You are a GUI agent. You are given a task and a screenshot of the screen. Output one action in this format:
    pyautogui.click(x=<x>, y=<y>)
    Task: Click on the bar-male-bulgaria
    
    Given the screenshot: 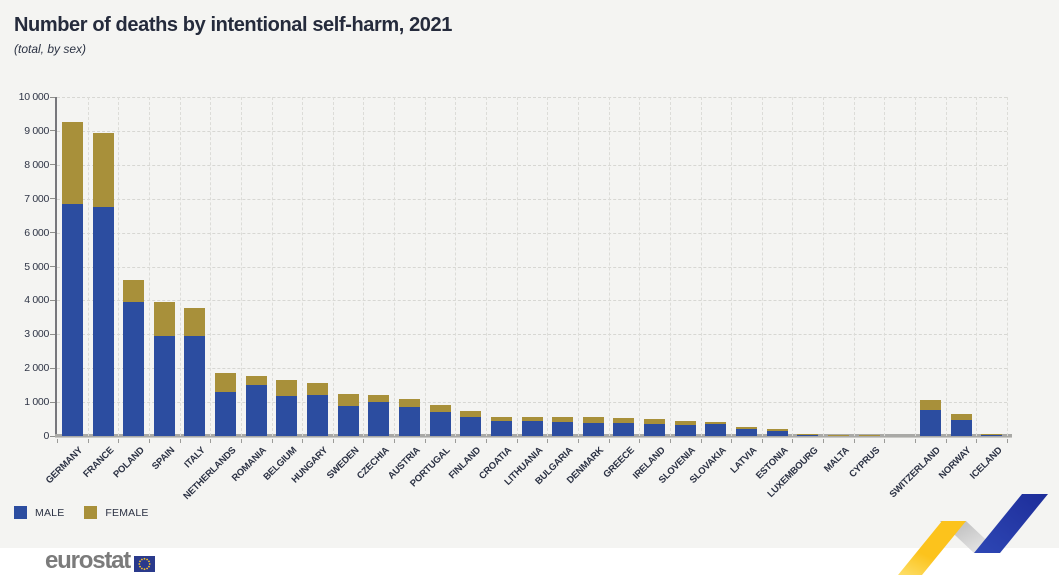 What is the action you would take?
    pyautogui.click(x=563, y=428)
    